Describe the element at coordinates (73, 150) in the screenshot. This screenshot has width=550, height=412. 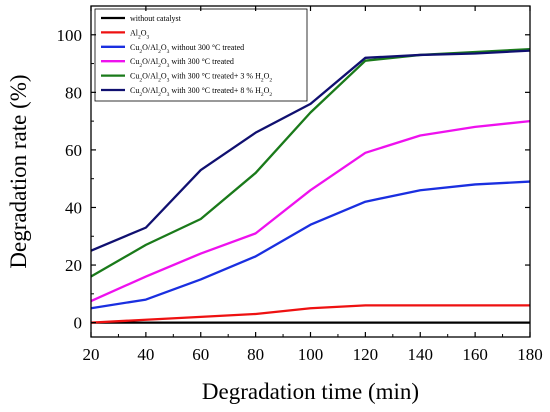
I see `y-tick-label: 60` at that location.